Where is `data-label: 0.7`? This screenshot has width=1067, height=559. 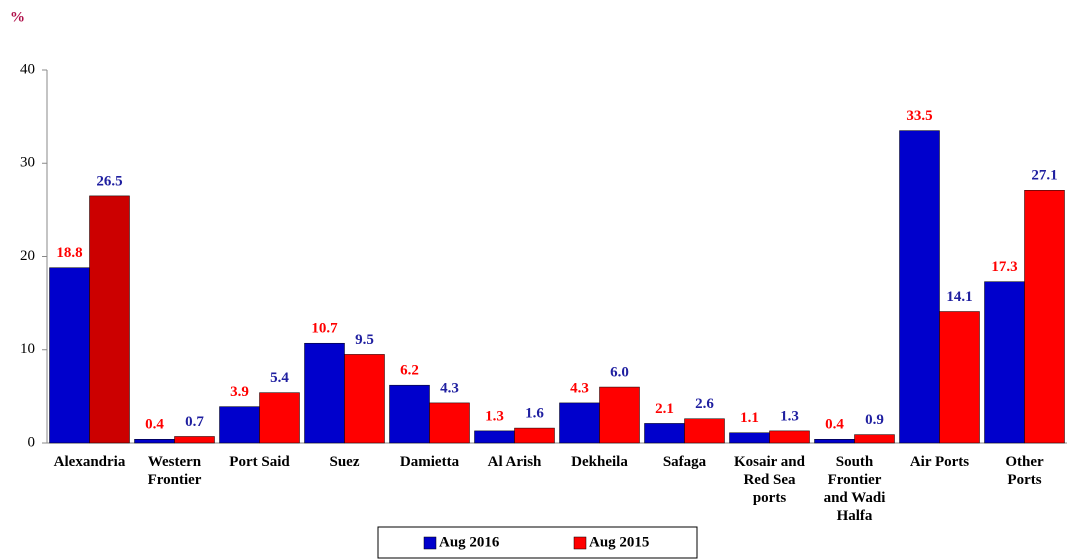 data-label: 0.7 is located at coordinates (194, 422).